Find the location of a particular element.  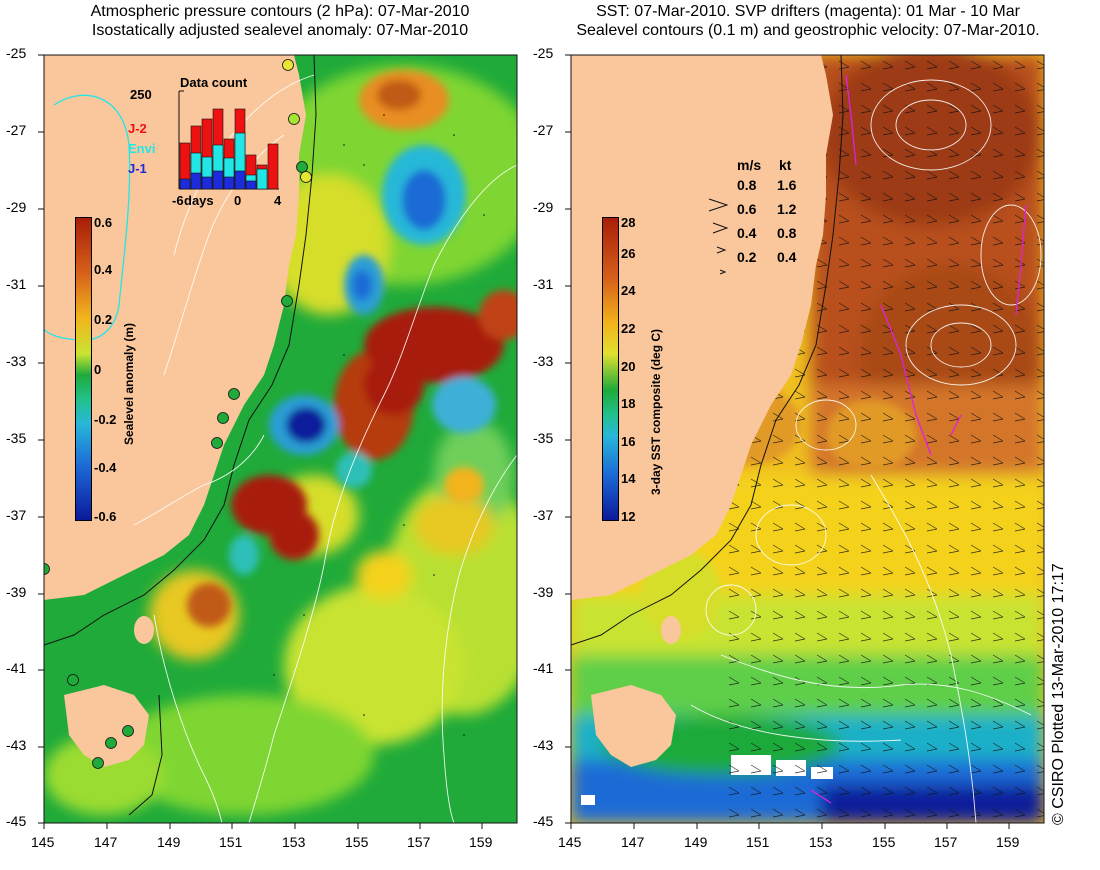

velocity-legend-header-kt: kt is located at coordinates (785, 165).